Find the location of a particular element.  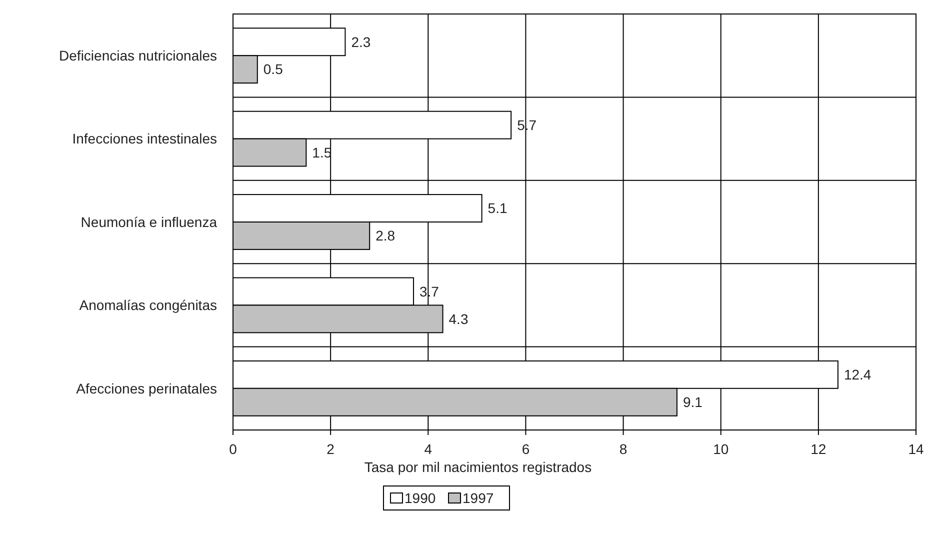

y-tick-label: Deficiencias nutricionales is located at coordinates (138, 56).